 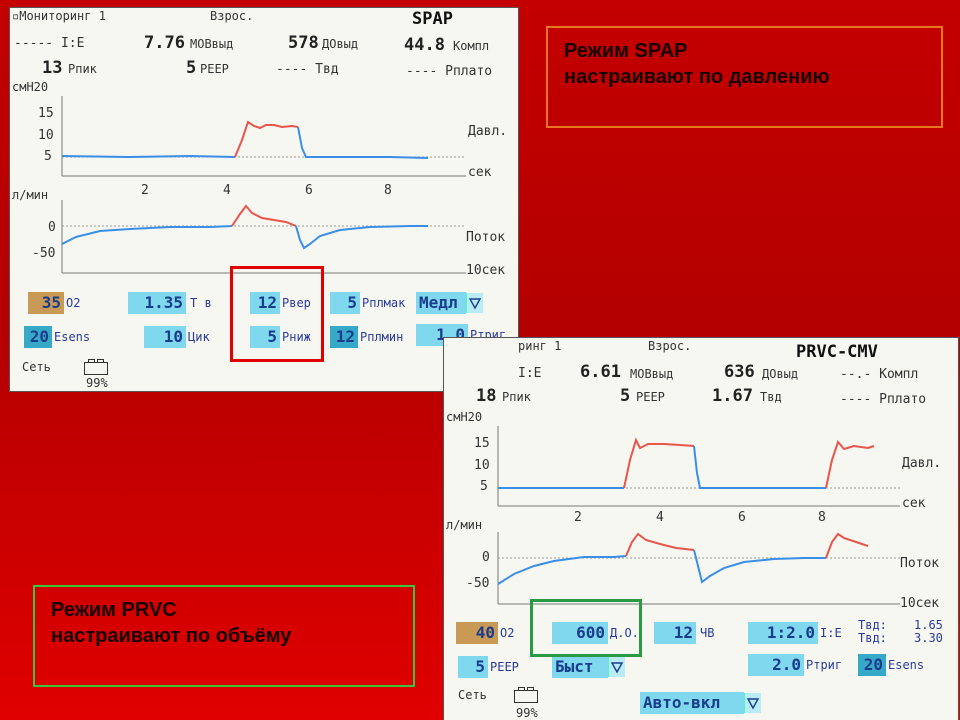 What do you see at coordinates (165, 337) in the screenshot?
I see `cycle-setting-value: 10` at bounding box center [165, 337].